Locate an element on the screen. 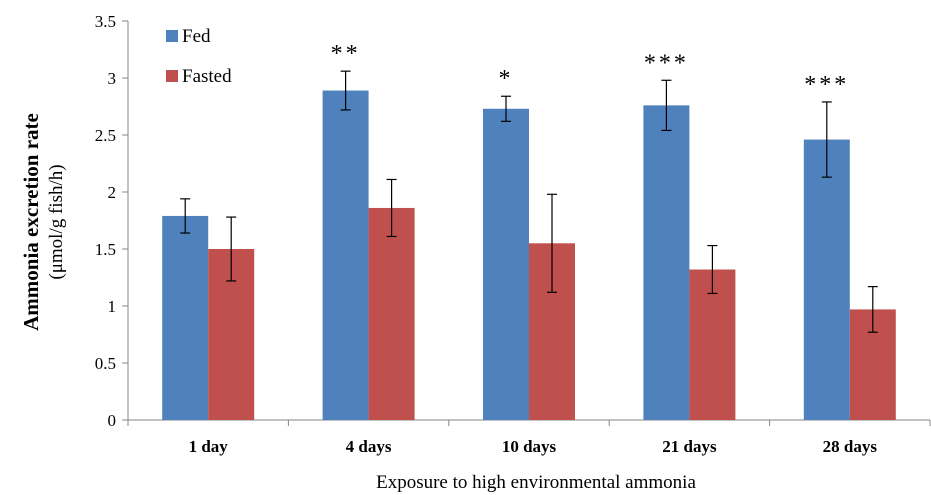  y-axis-title: Ammonia excretion rate (μmol/g fish/h) is located at coordinates (43, 222).